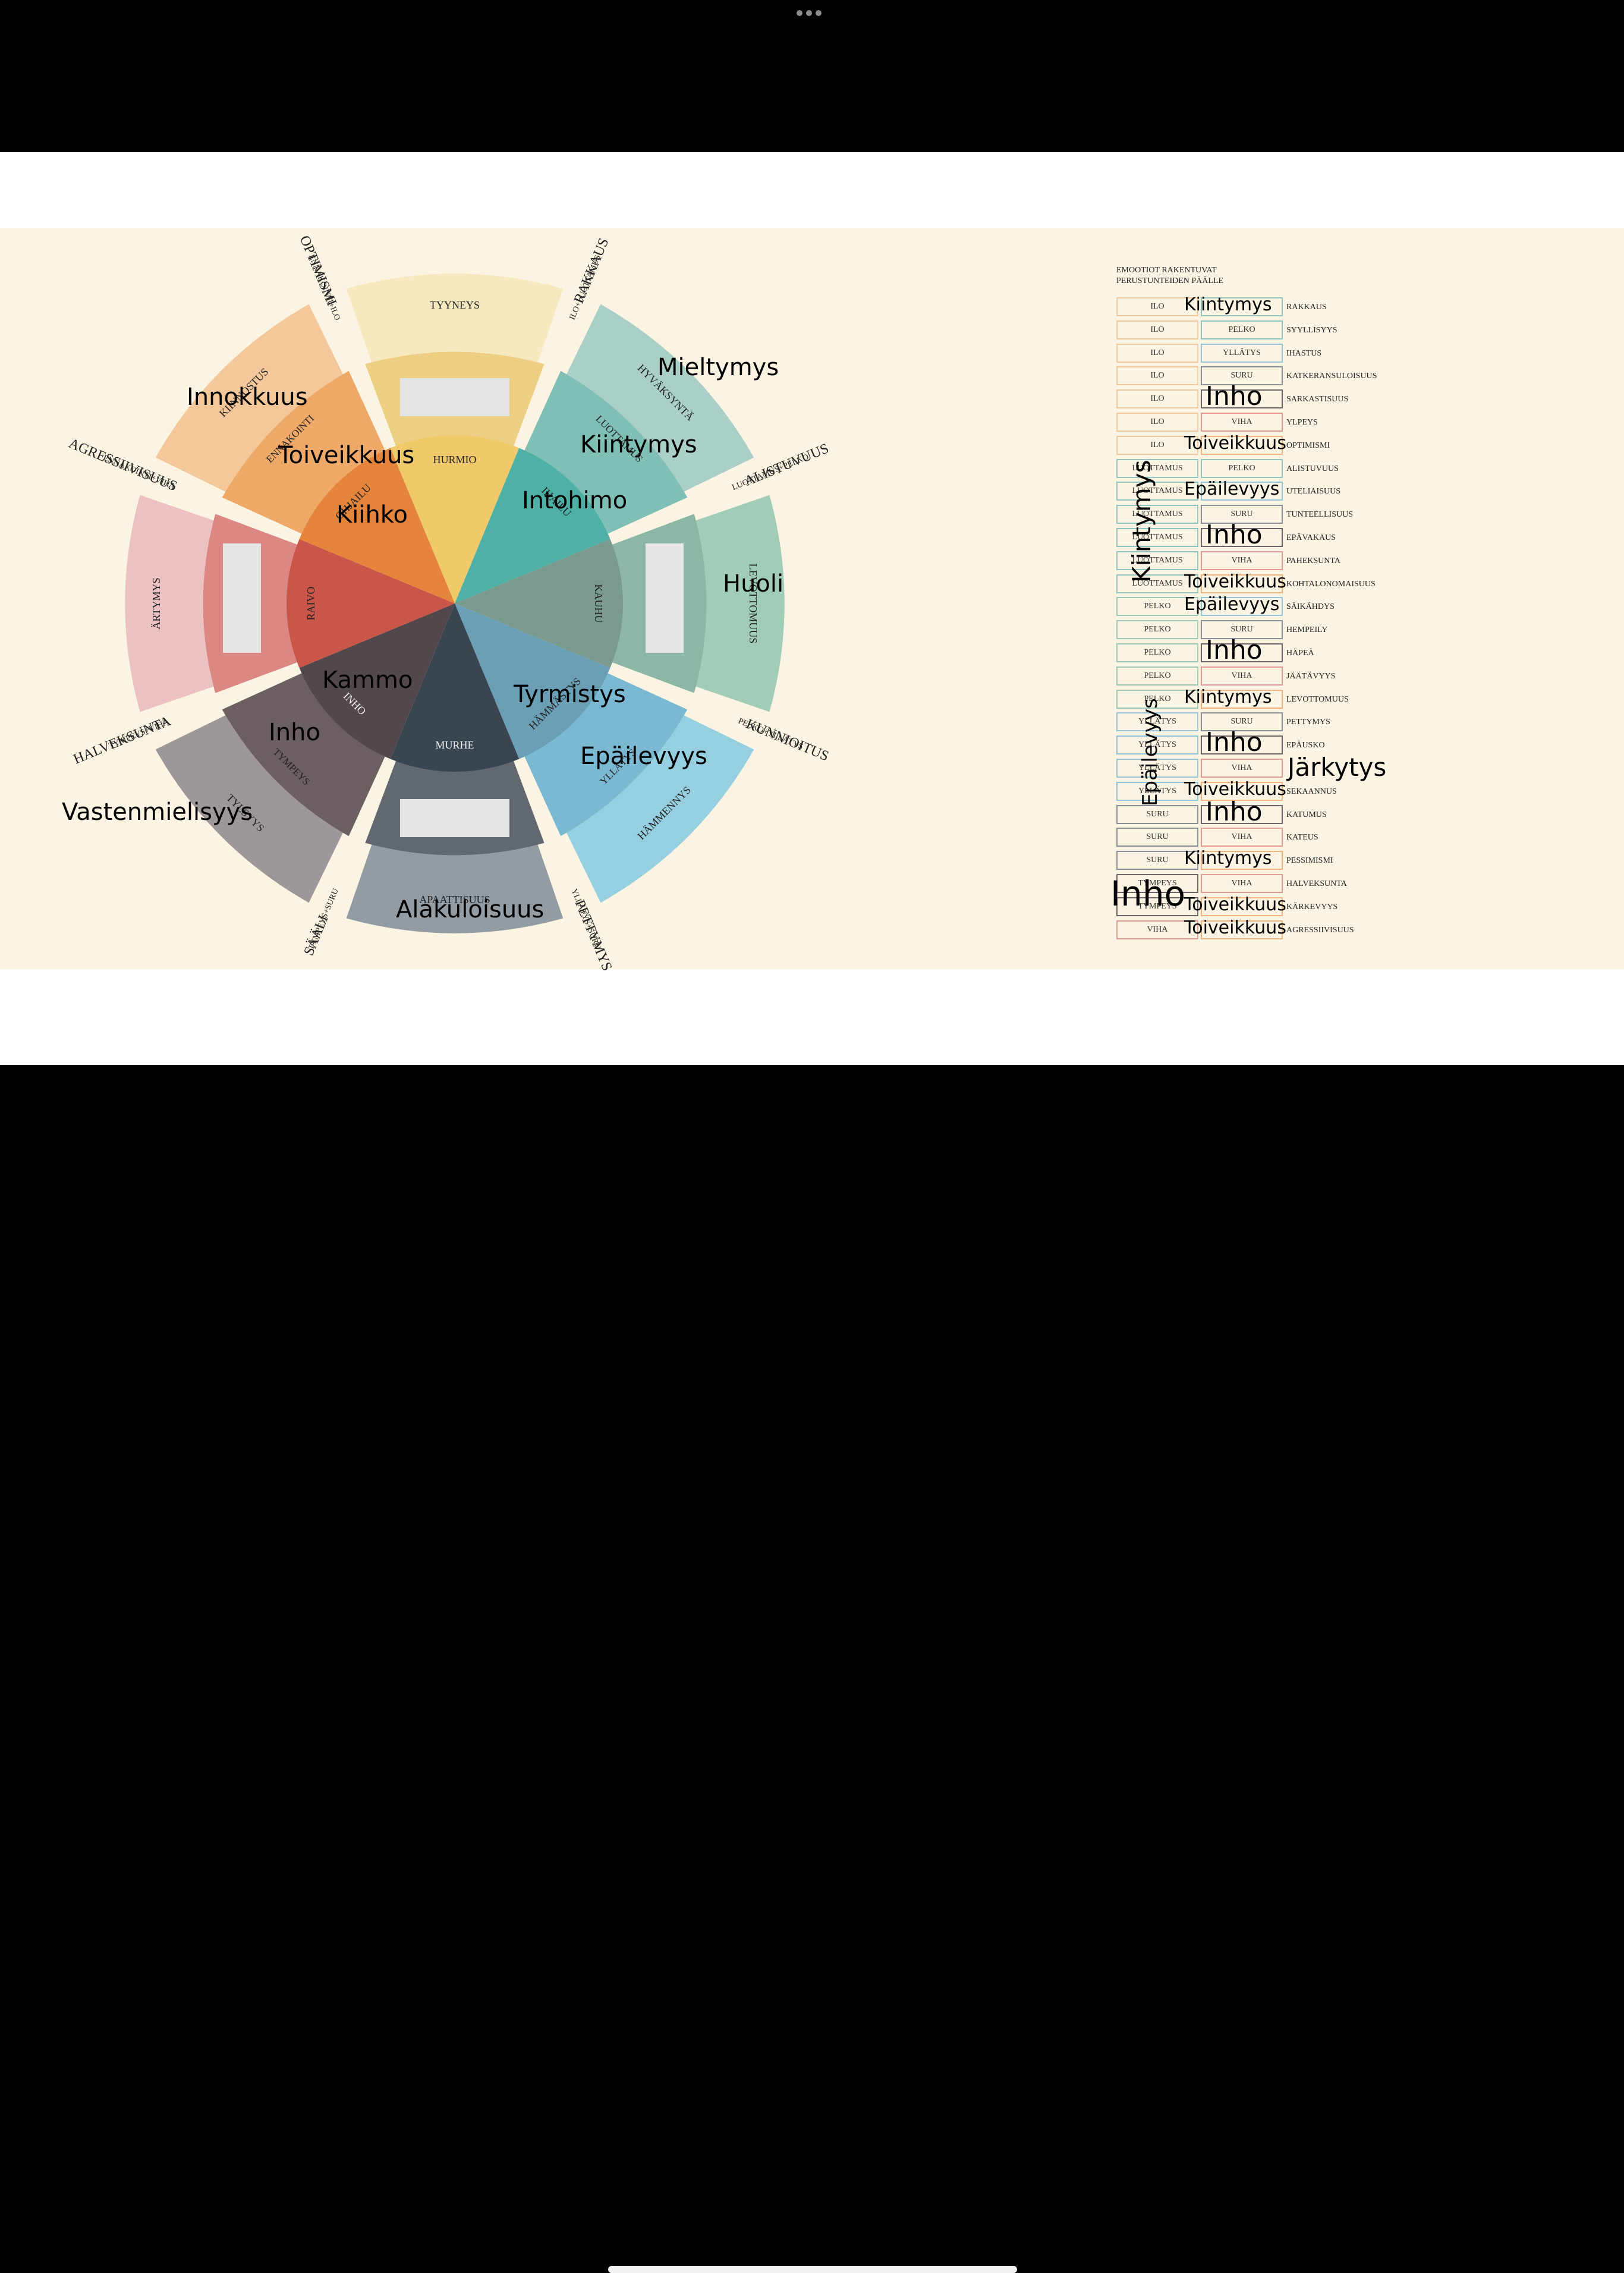 The width and height of the screenshot is (1624, 2273). What do you see at coordinates (1304, 353) in the screenshot?
I see `cell-result: IHASTUS` at bounding box center [1304, 353].